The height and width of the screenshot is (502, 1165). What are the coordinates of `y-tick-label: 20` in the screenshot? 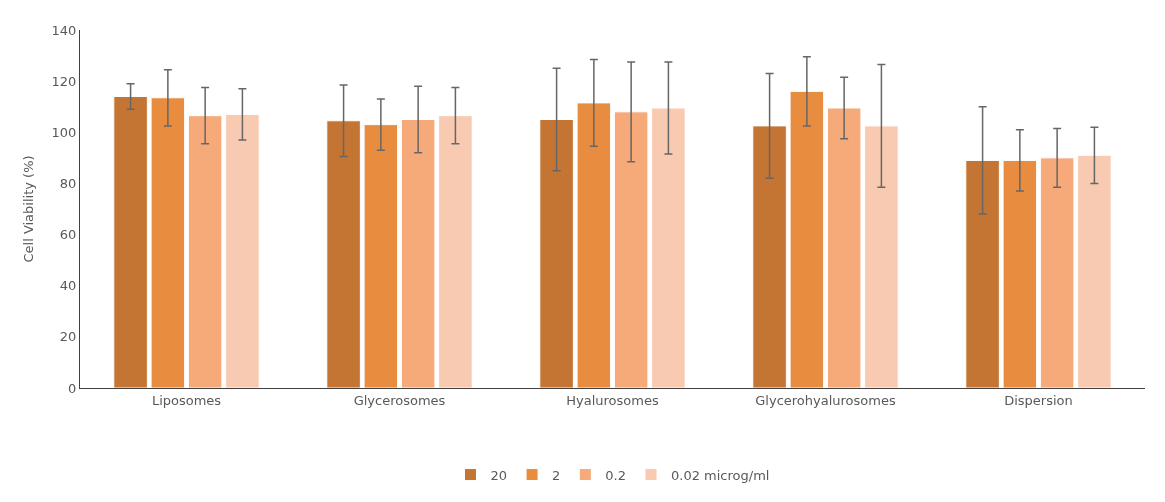 It's located at (68, 337).